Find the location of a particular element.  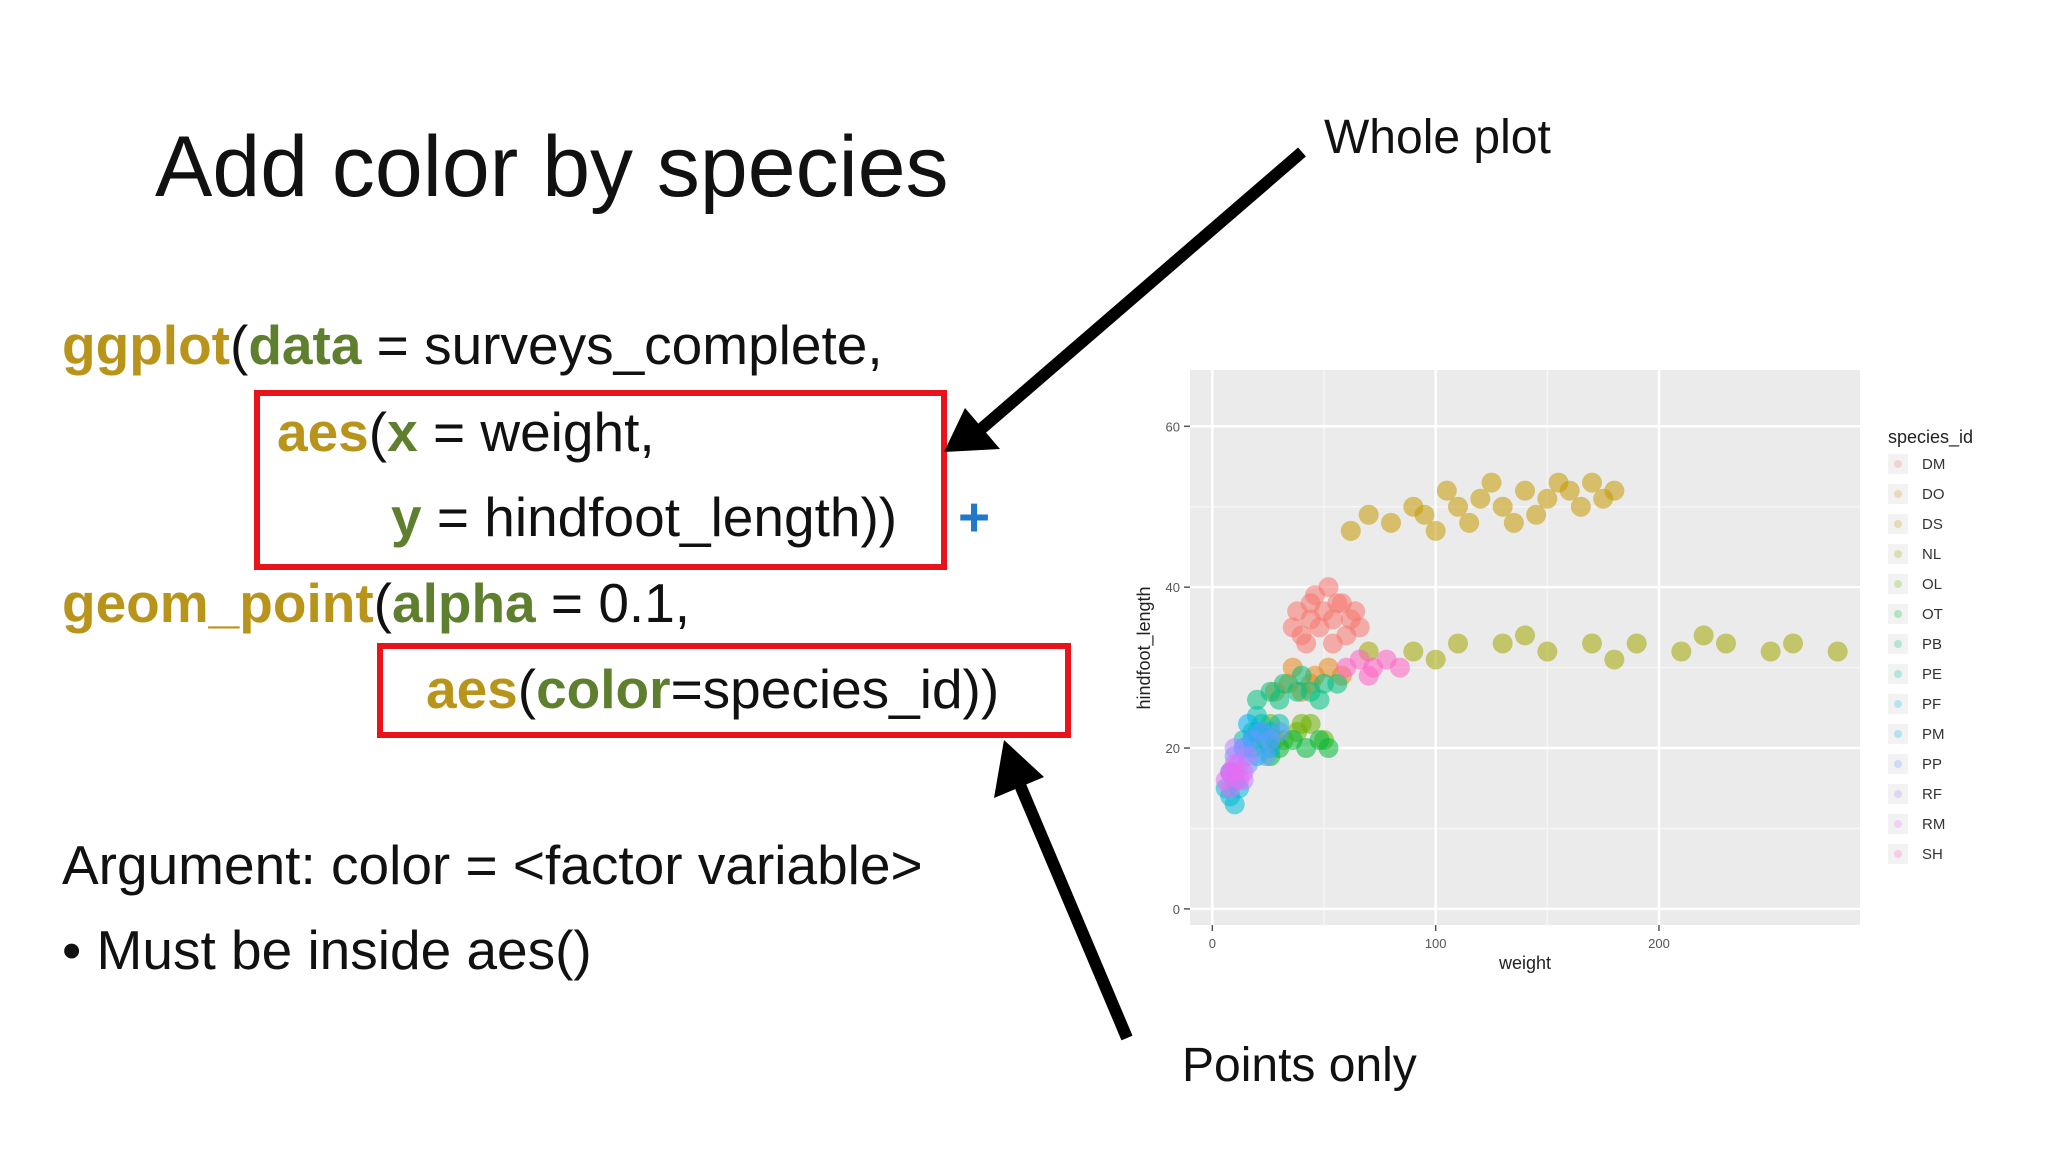

x-tick-label: 0 is located at coordinates (1212, 943).